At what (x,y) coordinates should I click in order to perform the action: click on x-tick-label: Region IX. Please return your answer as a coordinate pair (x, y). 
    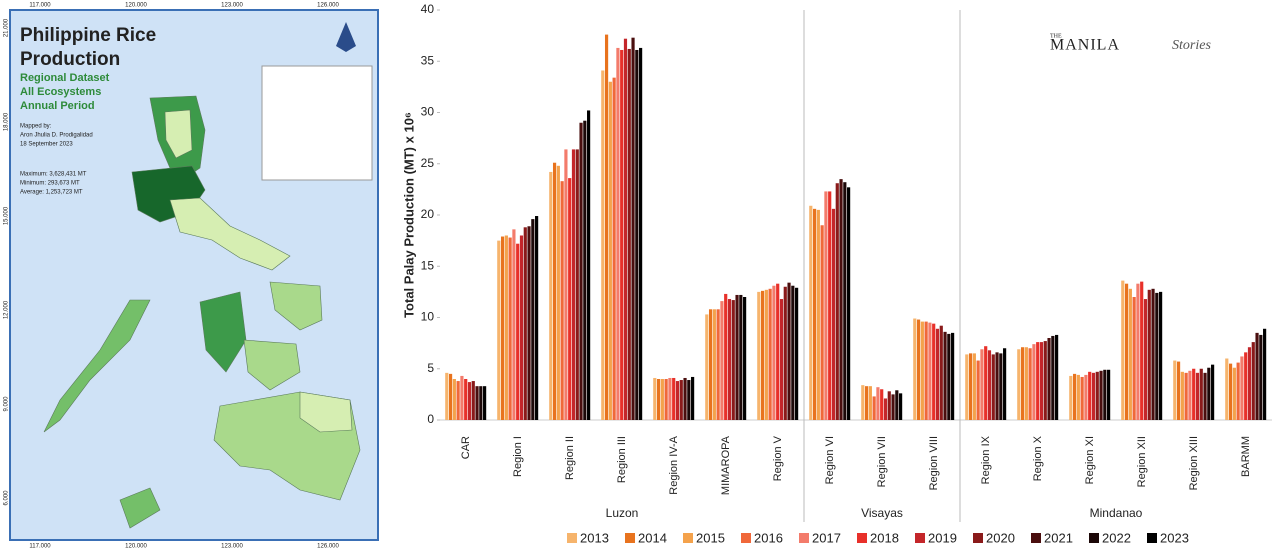
    Looking at the image, I should click on (986, 459).